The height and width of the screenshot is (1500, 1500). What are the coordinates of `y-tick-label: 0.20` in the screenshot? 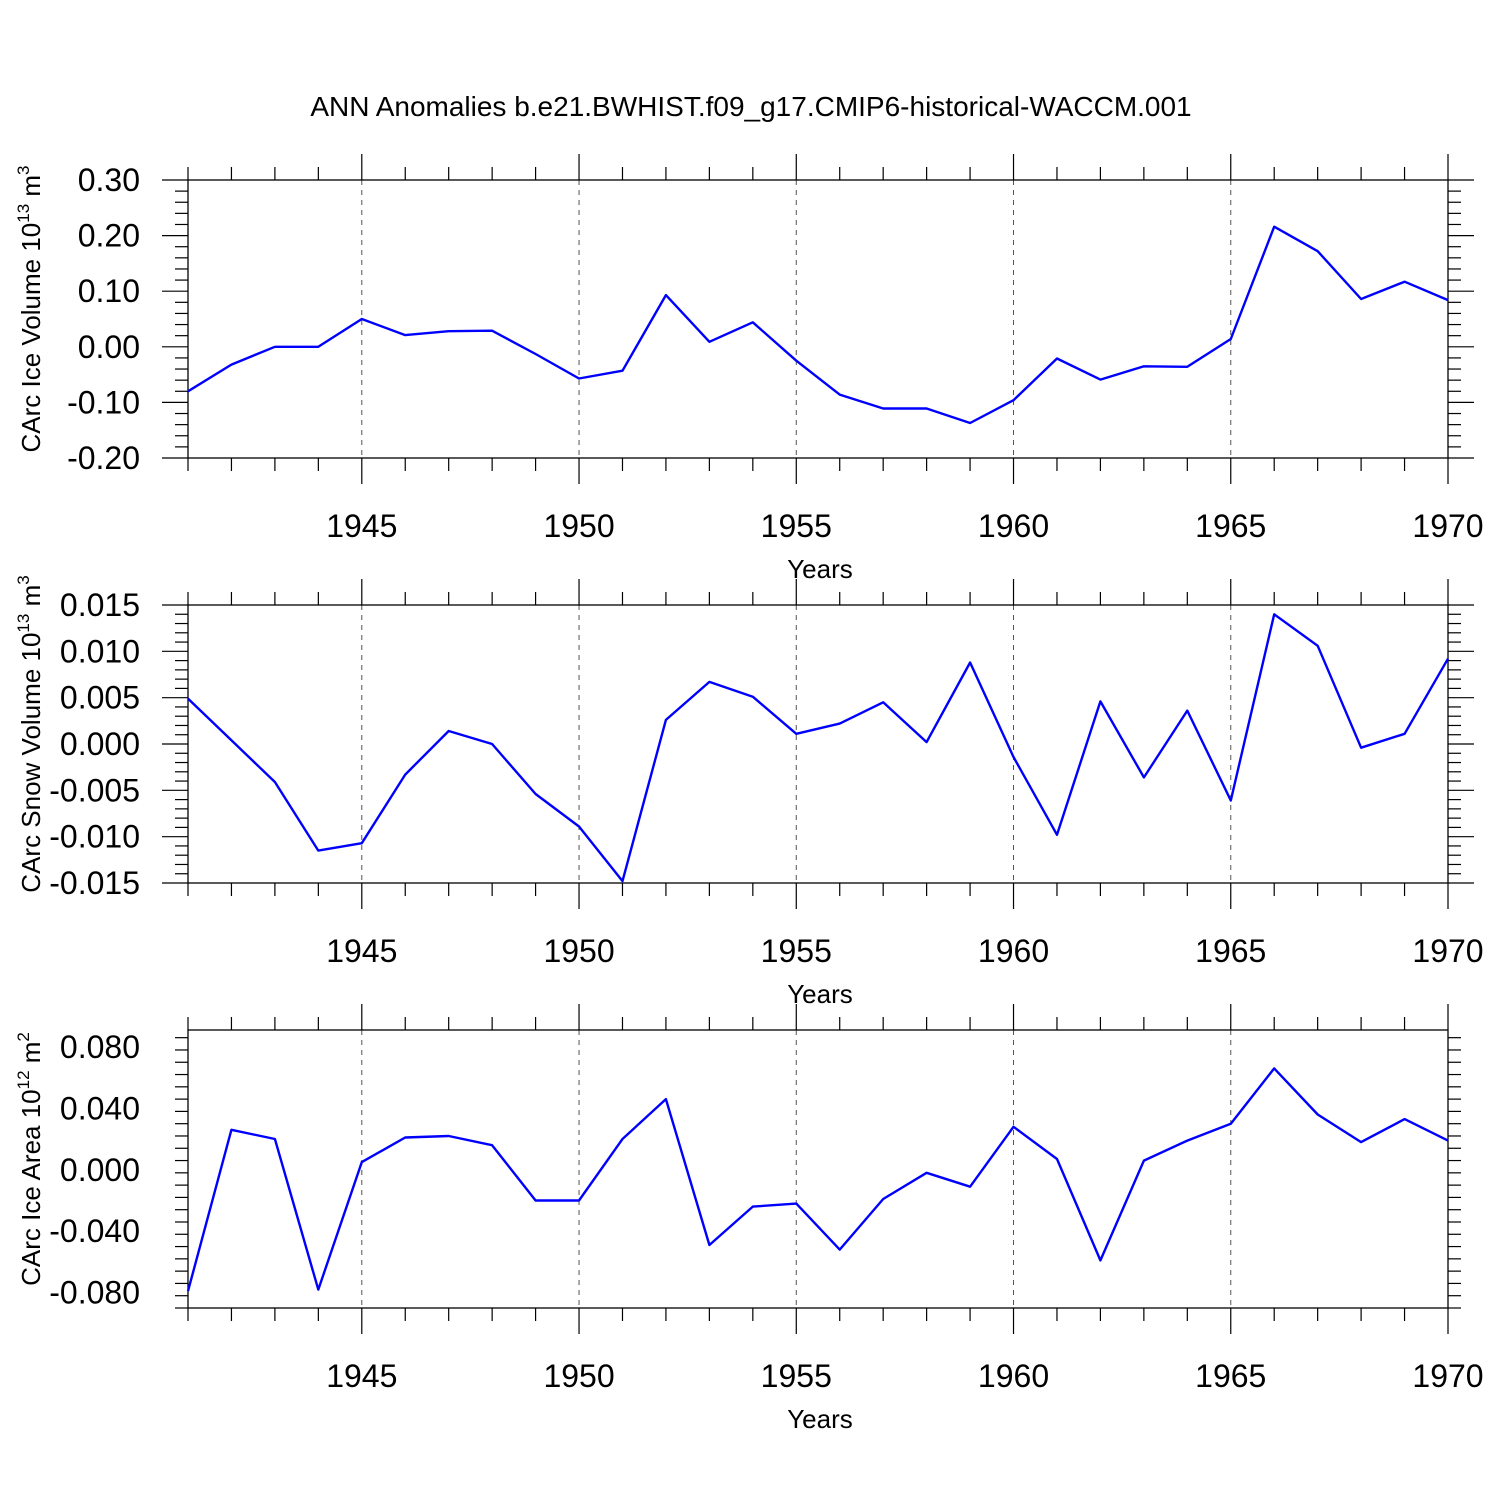 It's located at (109, 236).